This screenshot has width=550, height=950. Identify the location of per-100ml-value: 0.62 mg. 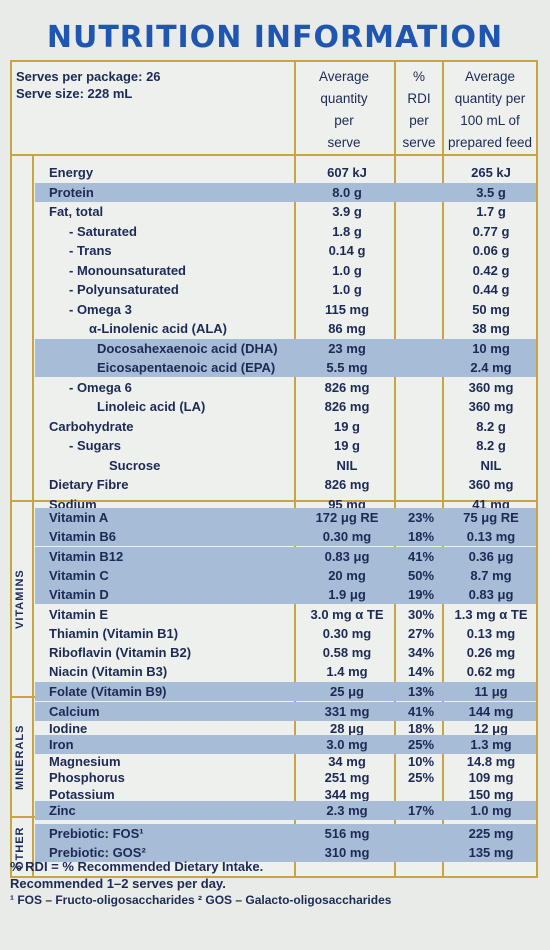
(491, 672).